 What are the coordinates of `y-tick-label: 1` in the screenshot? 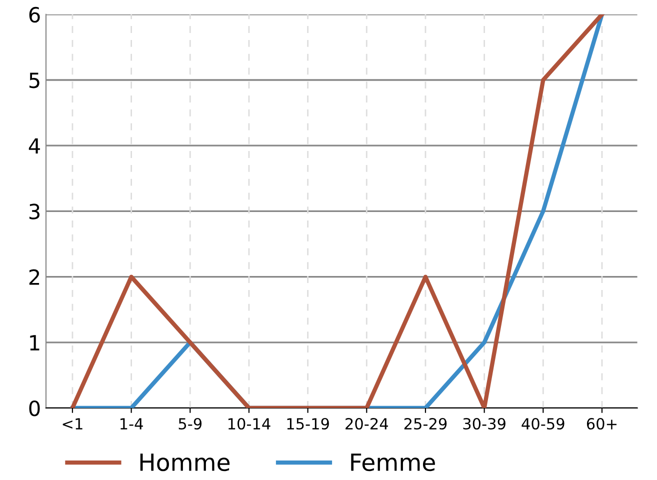 It's located at (35, 342).